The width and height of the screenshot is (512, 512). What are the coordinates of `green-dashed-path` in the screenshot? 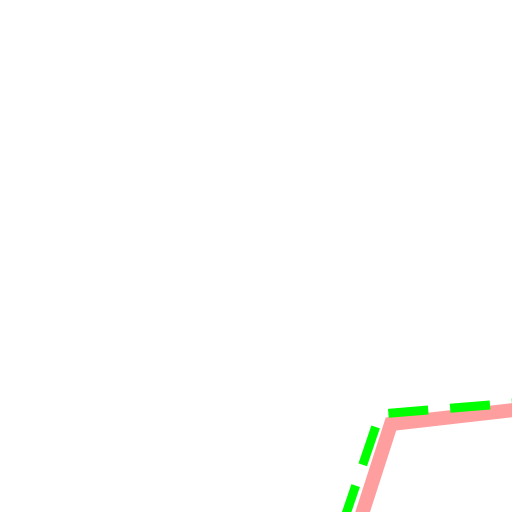 It's located at (426, 455).